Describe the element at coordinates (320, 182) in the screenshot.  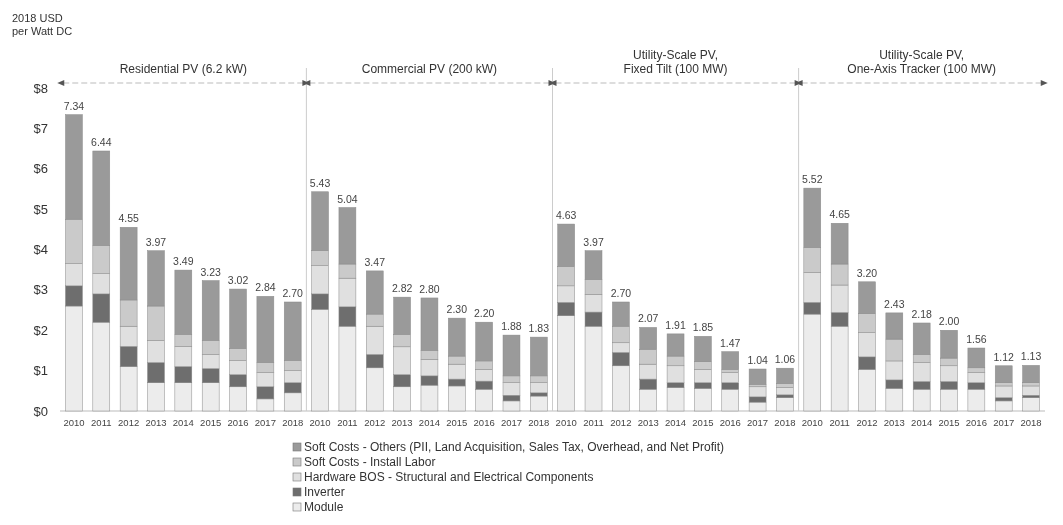
I see `total-label: 5.43` at that location.